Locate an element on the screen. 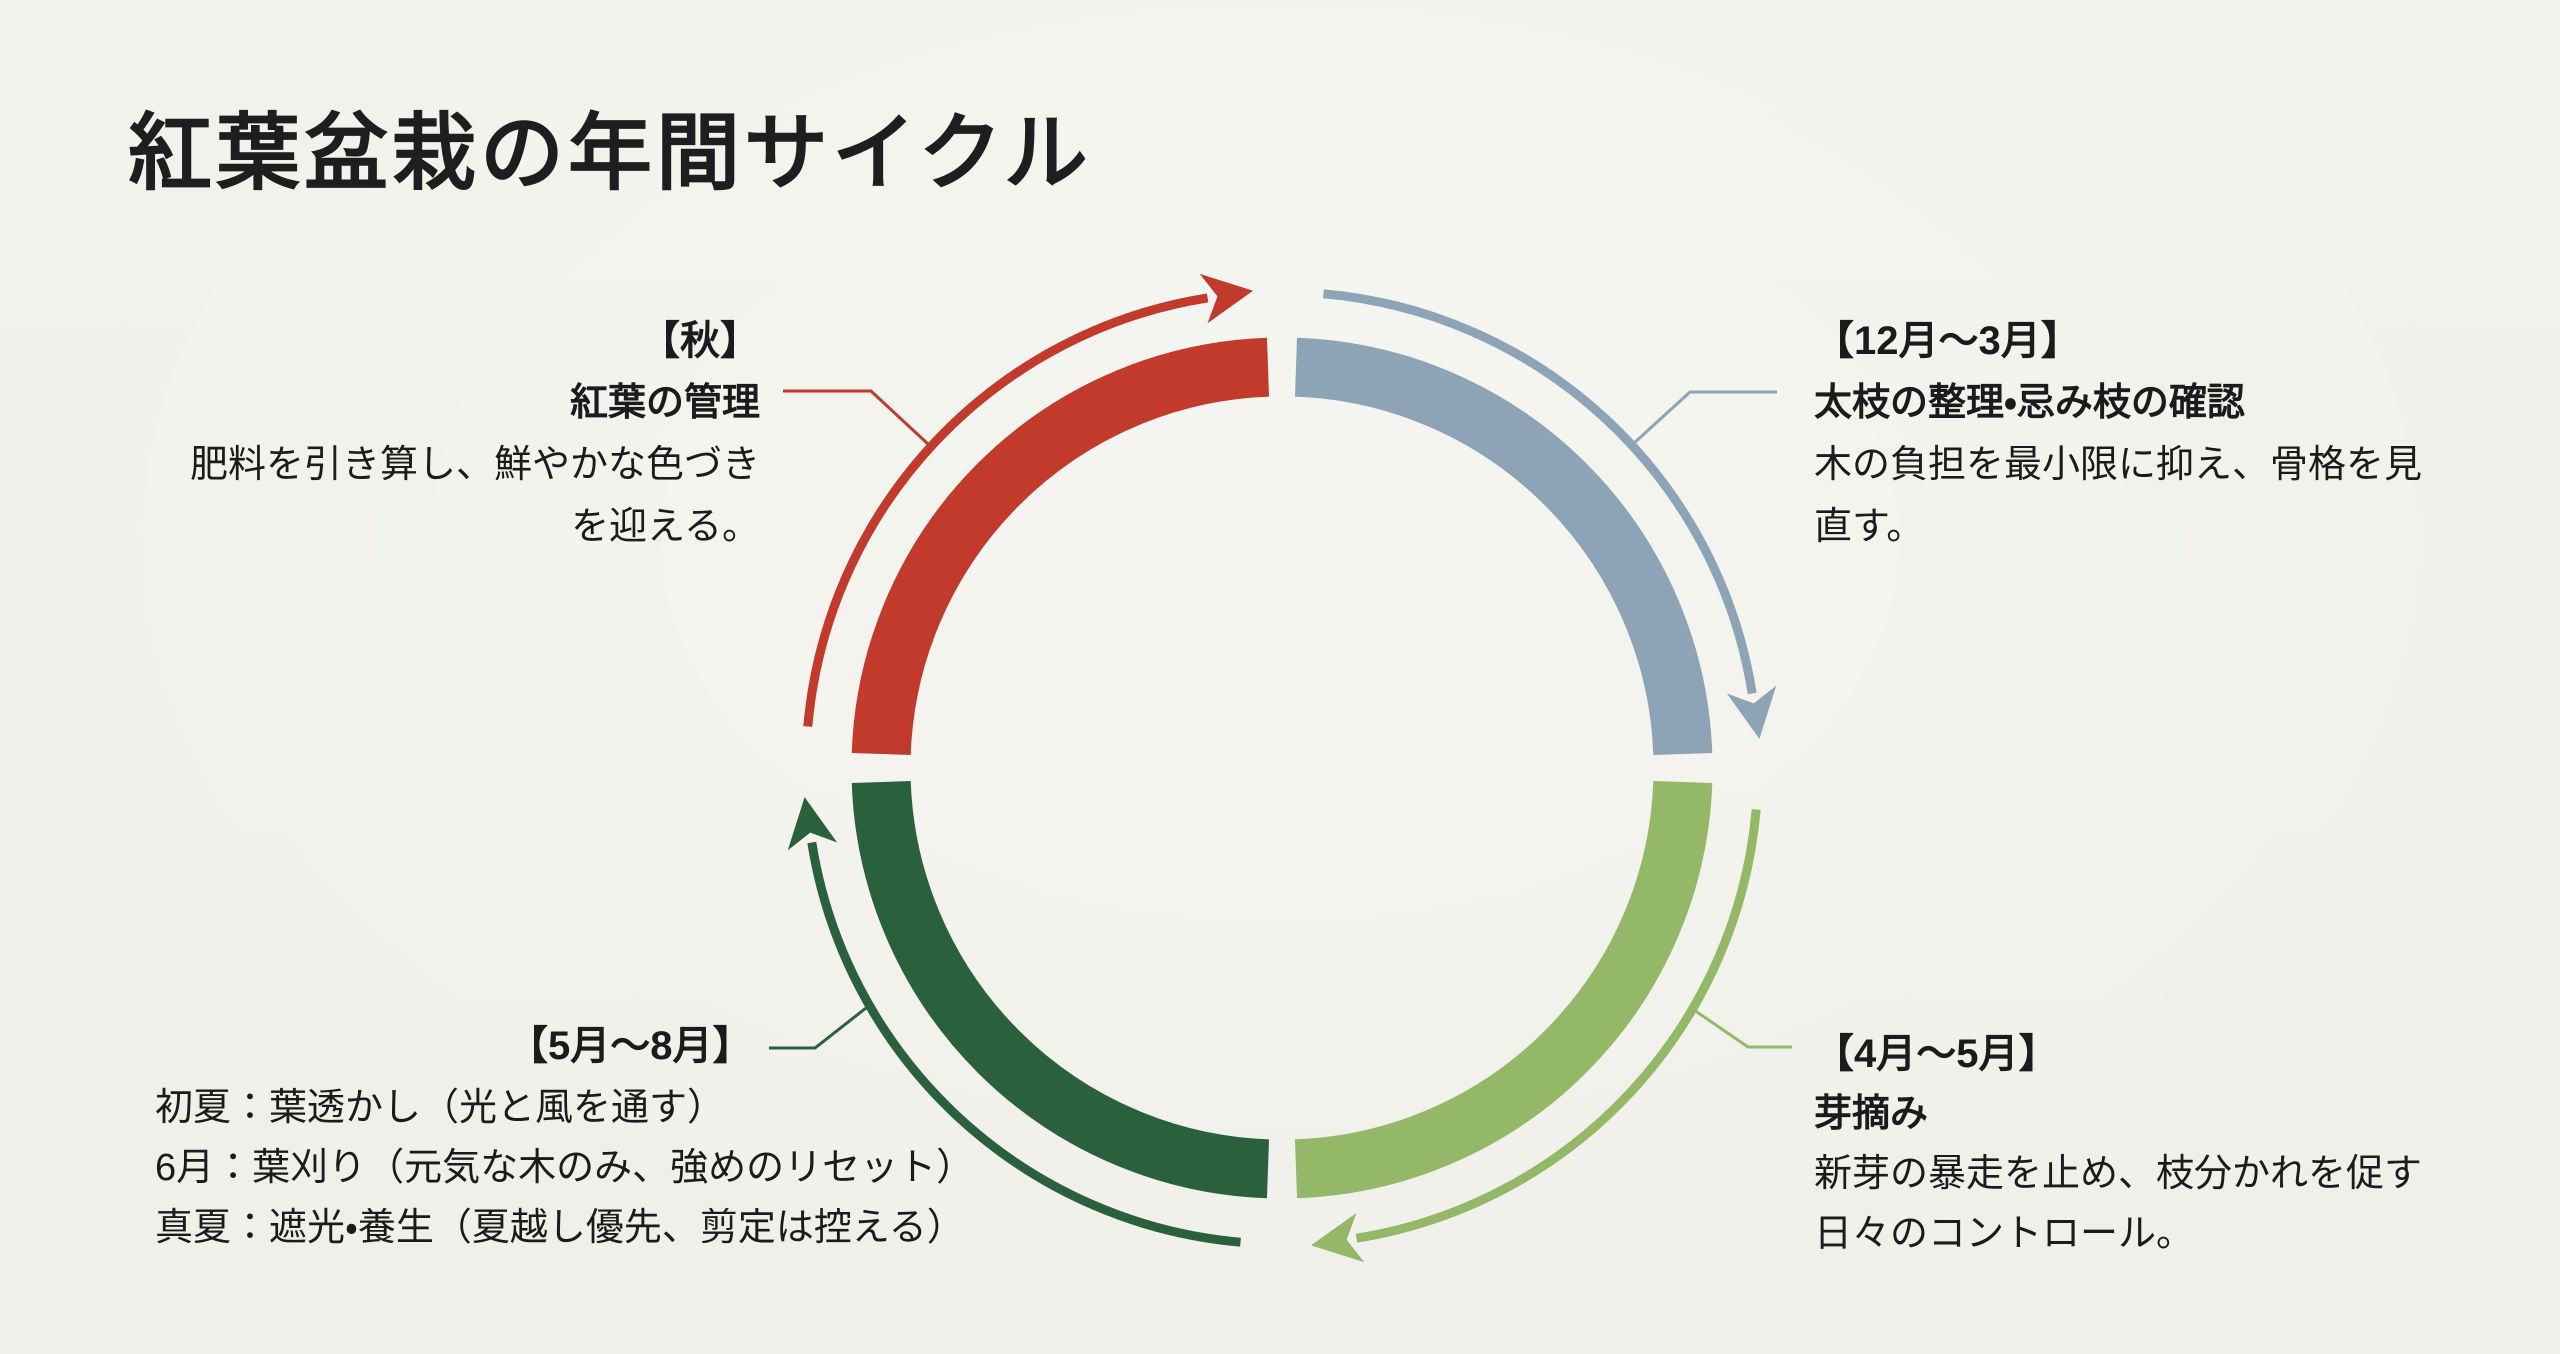  winter-body-line: 木の負担を最小限に抑え、骨格を見 is located at coordinates (2118, 465).